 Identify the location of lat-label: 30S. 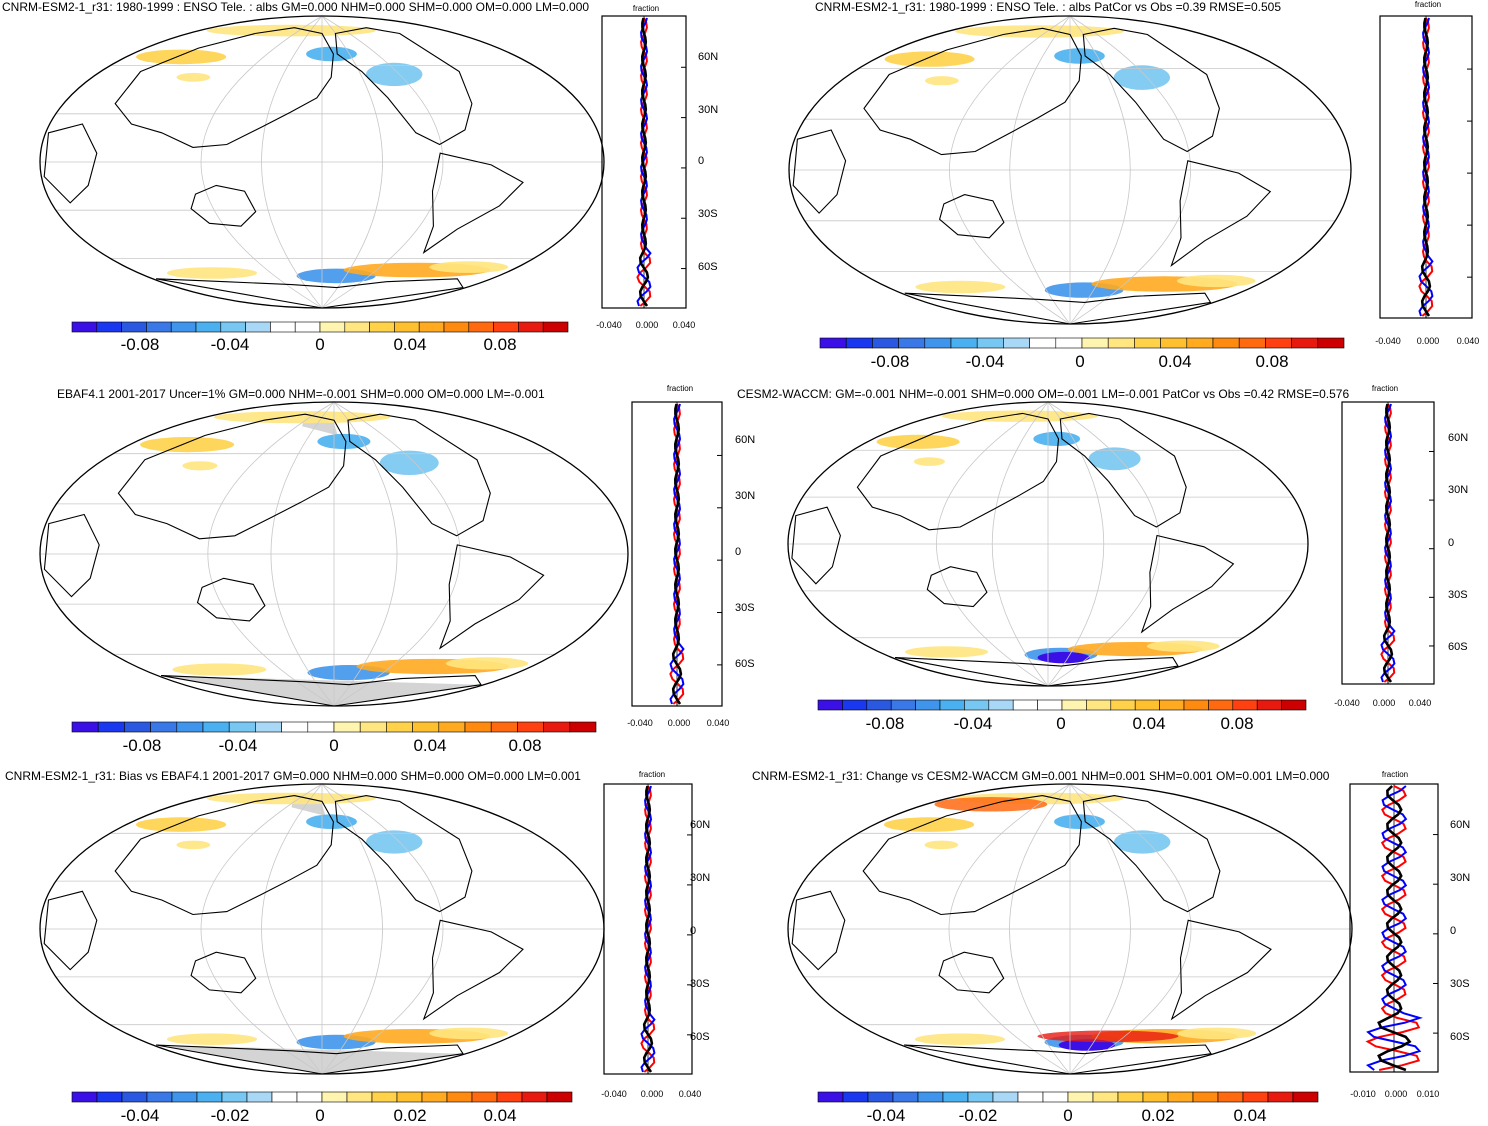
(1460, 984).